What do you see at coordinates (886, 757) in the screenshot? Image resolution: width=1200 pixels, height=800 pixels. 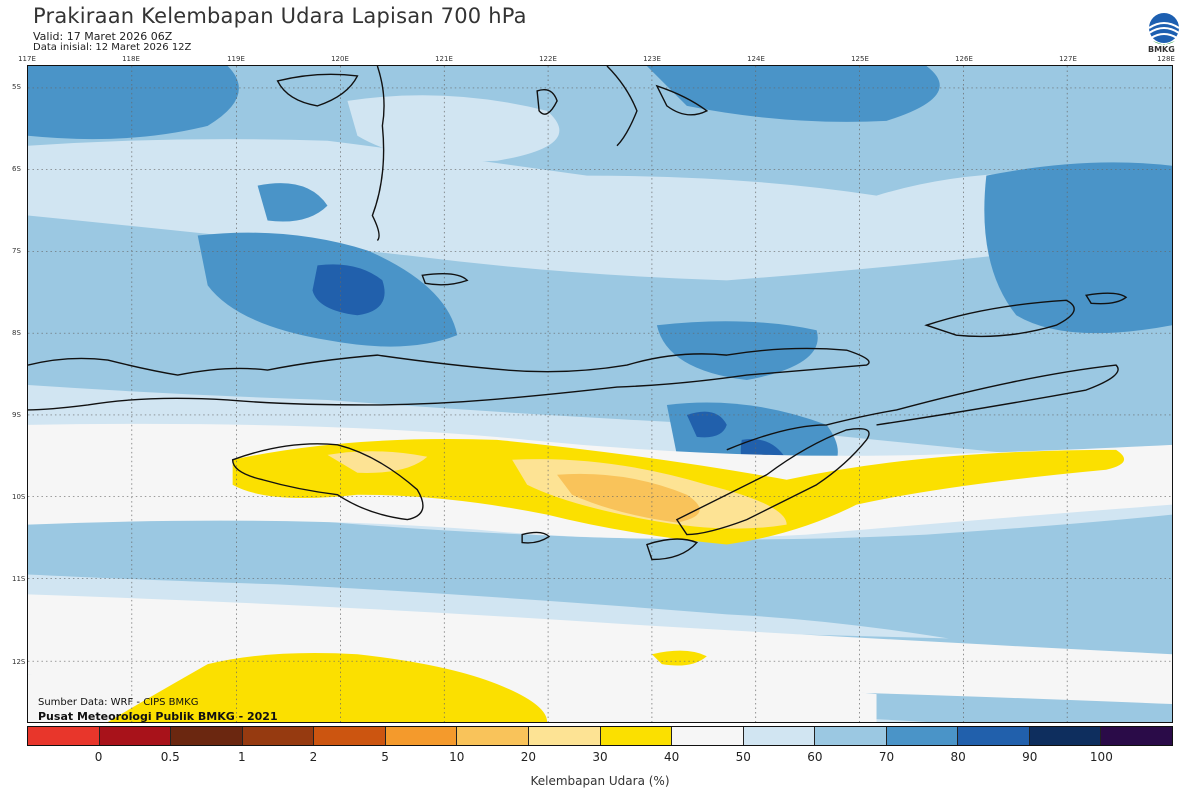 I see `colorbar-tick-label: 70` at bounding box center [886, 757].